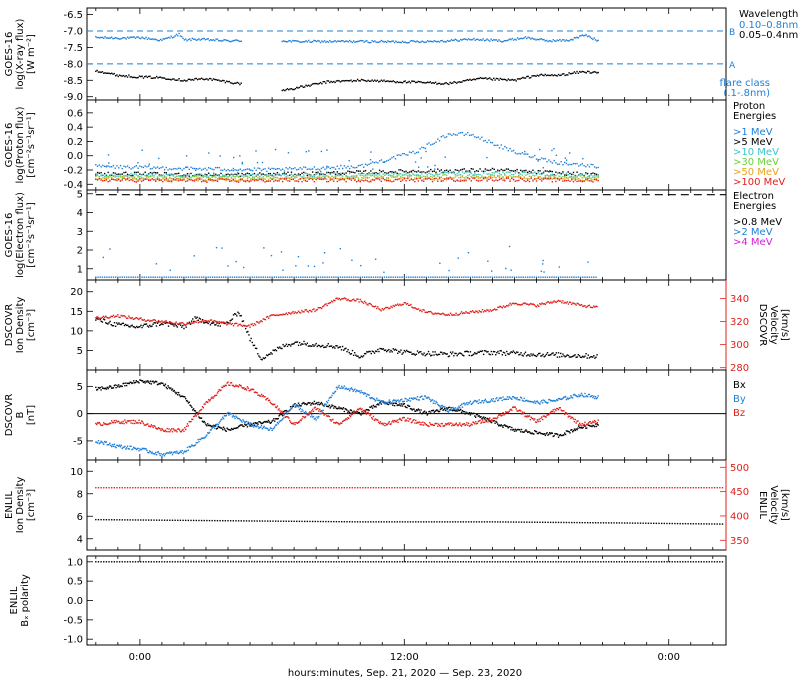 The image size is (800, 684). Describe the element at coordinates (773, 324) in the screenshot. I see `right-y-axis-label: Velocity` at that location.